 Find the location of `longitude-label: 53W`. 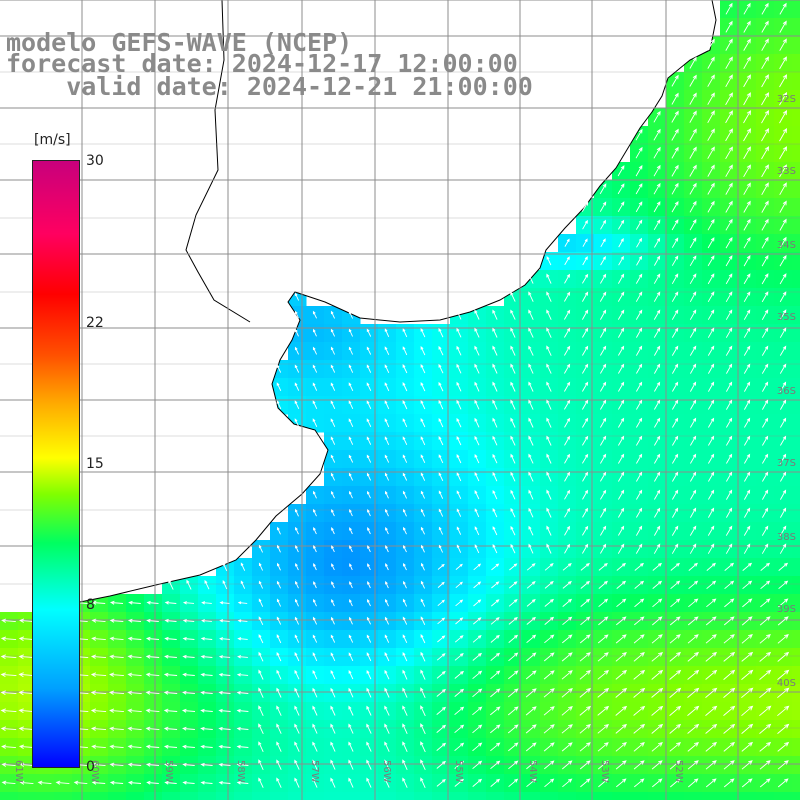

longitude-label: 53W is located at coordinates (604, 771).